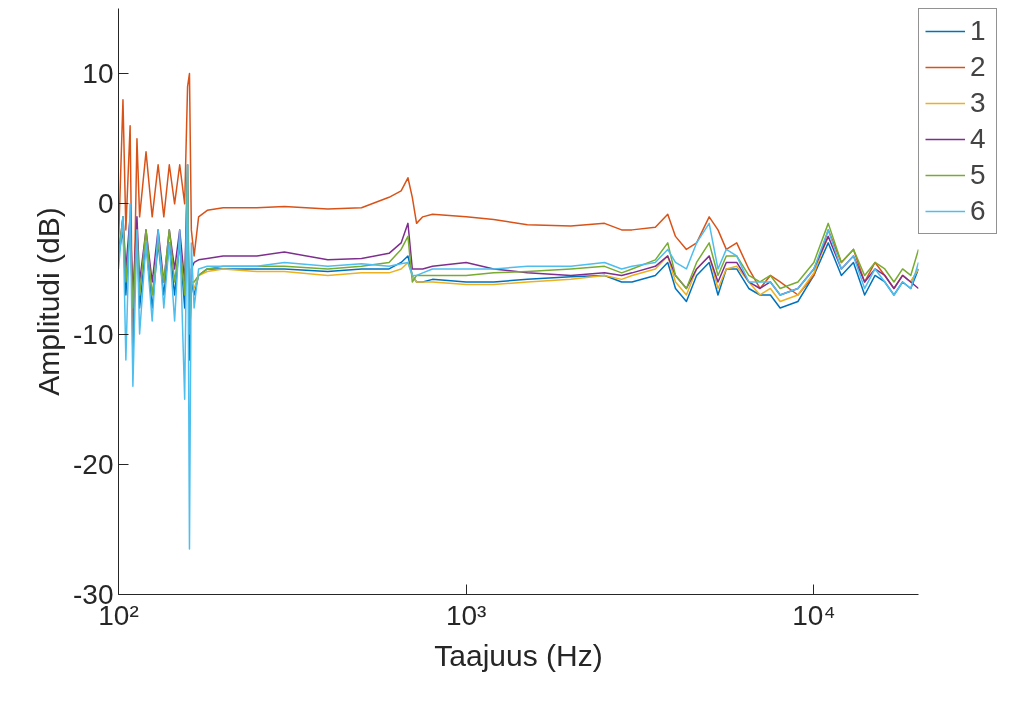 This screenshot has height=718, width=1012. Describe the element at coordinates (978, 175) in the screenshot. I see `legend-label: 5` at that location.